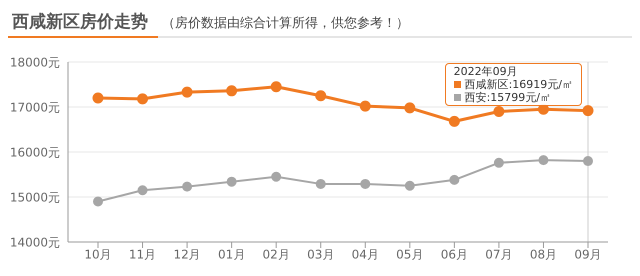 The width and height of the screenshot is (640, 276). What do you see at coordinates (540, 84) in the screenshot?
I see `annotation: :16919元/㎡` at bounding box center [540, 84].